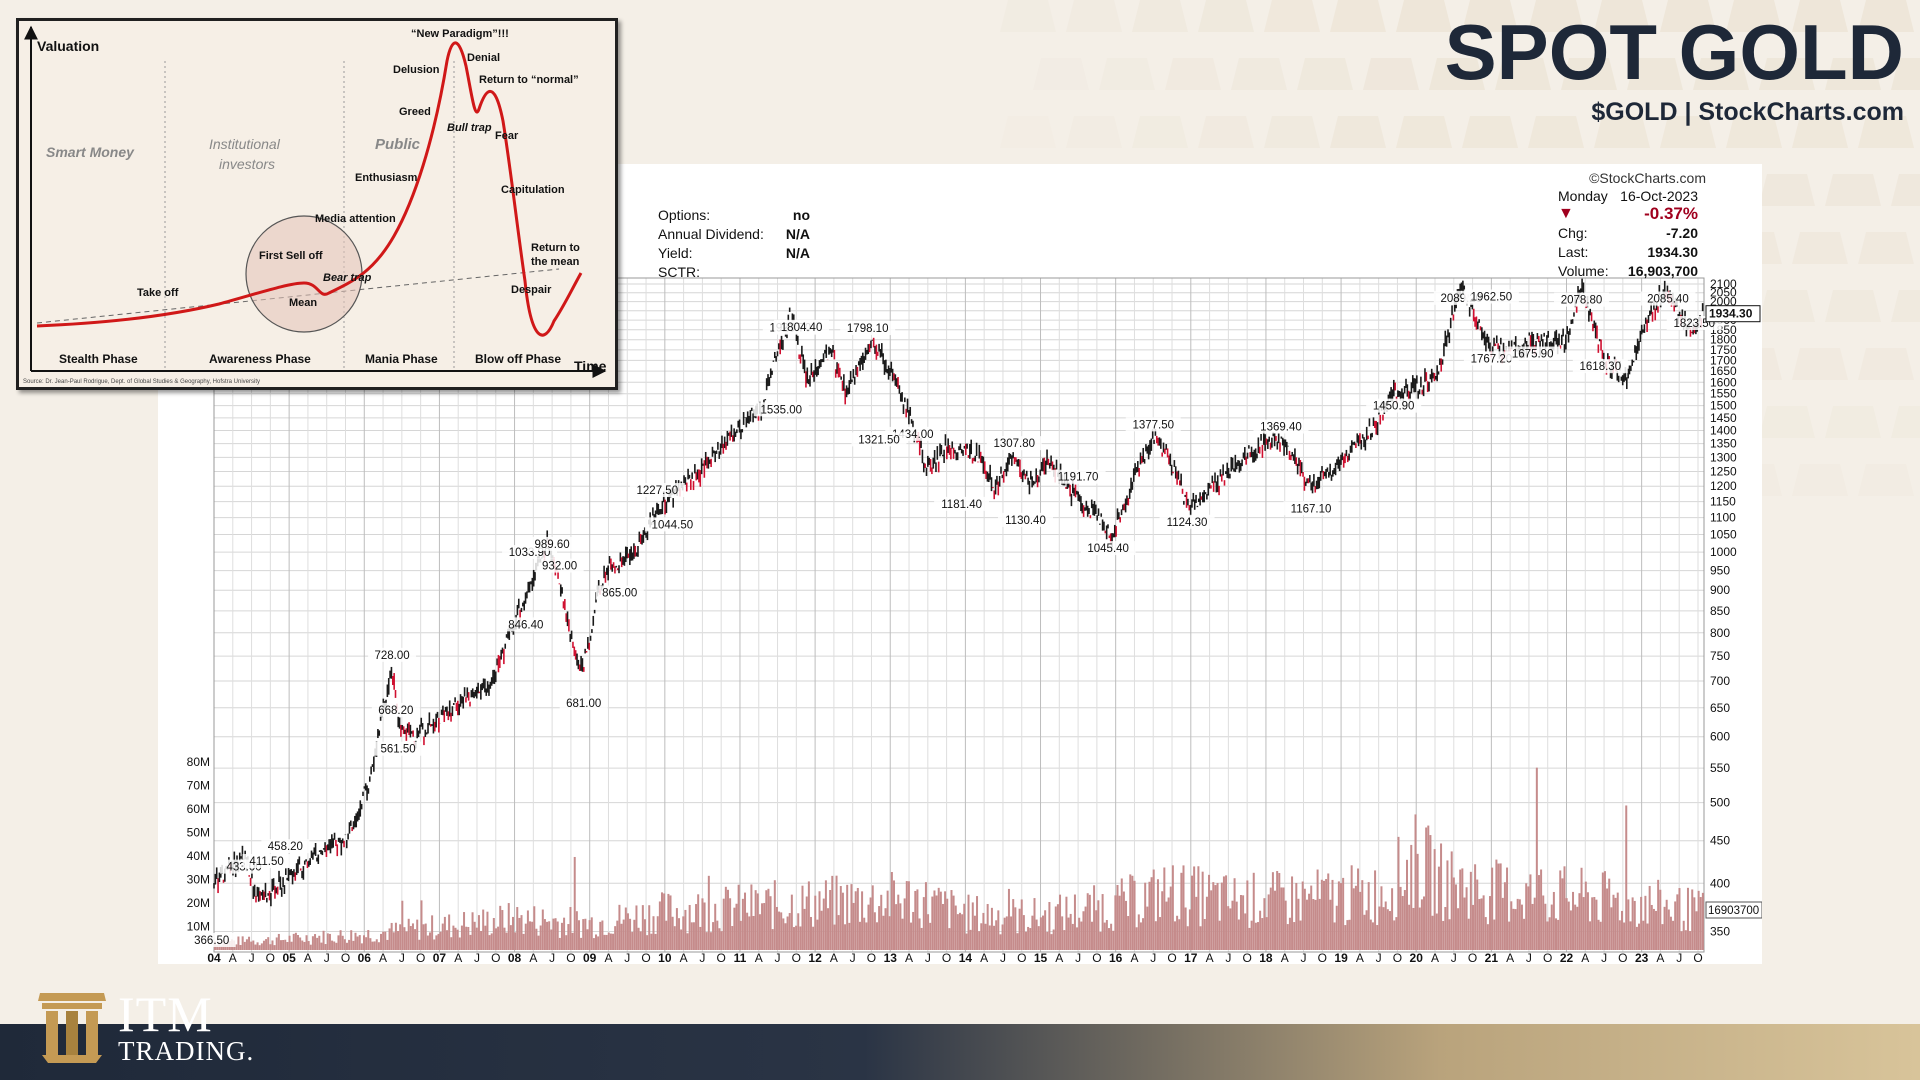 The image size is (1920, 1080). What do you see at coordinates (559, 567) in the screenshot?
I see `price-annotation: 932.00` at bounding box center [559, 567].